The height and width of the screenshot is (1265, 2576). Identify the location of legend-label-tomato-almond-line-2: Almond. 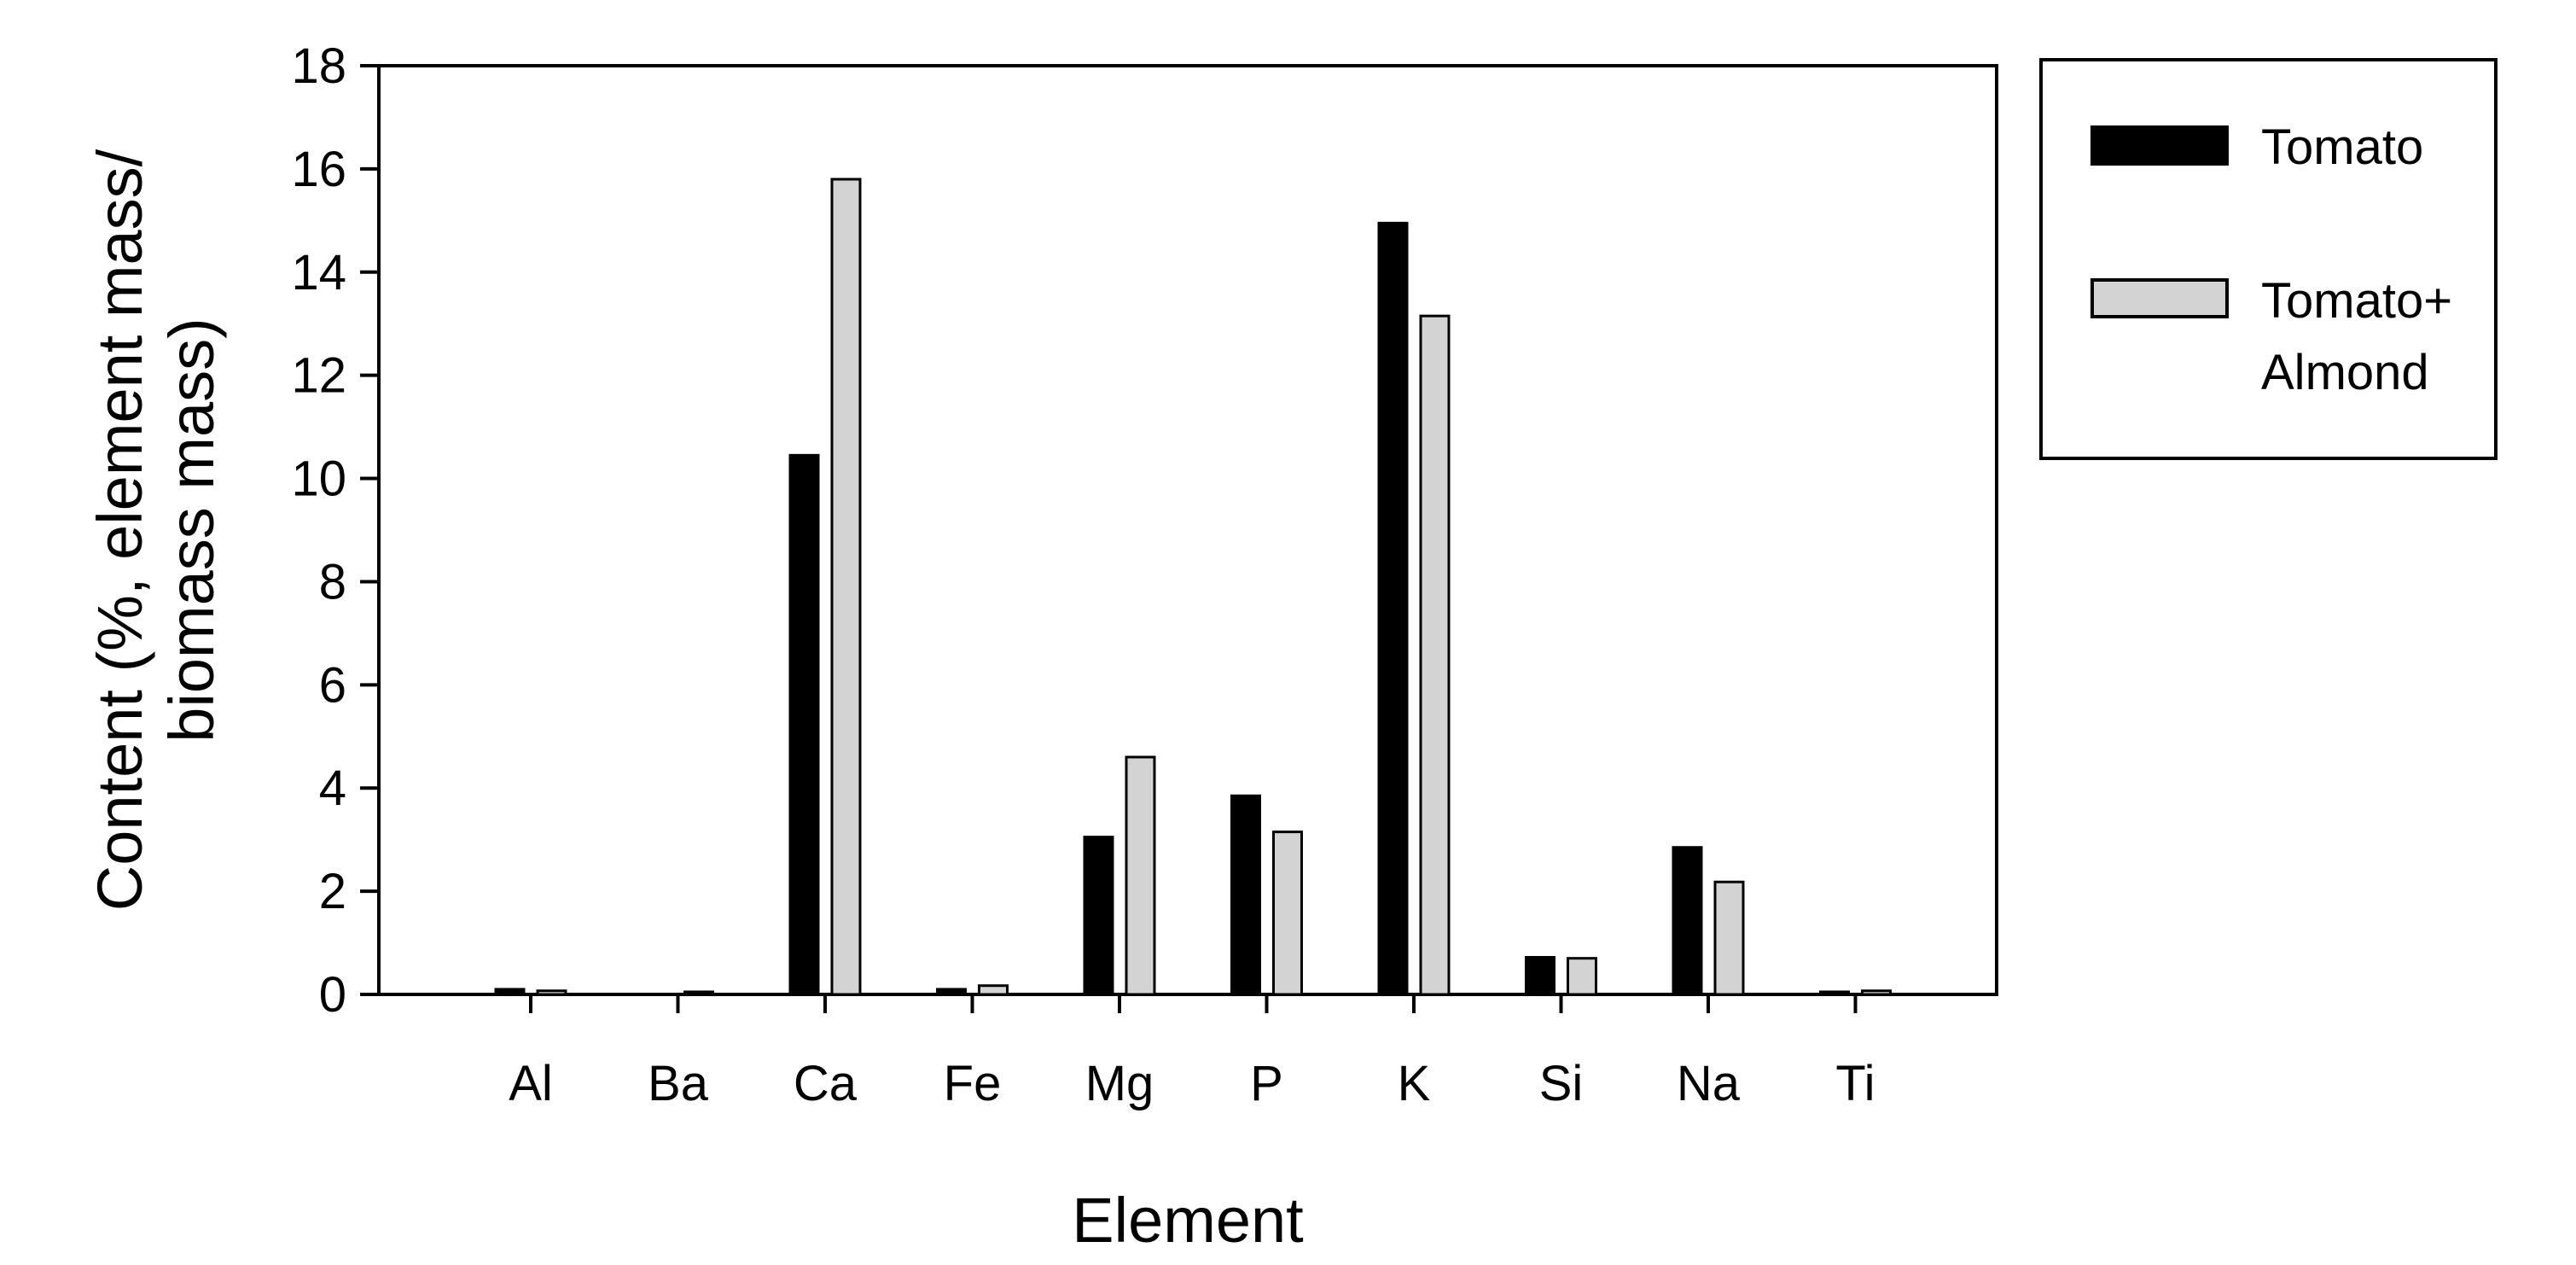
(2345, 372).